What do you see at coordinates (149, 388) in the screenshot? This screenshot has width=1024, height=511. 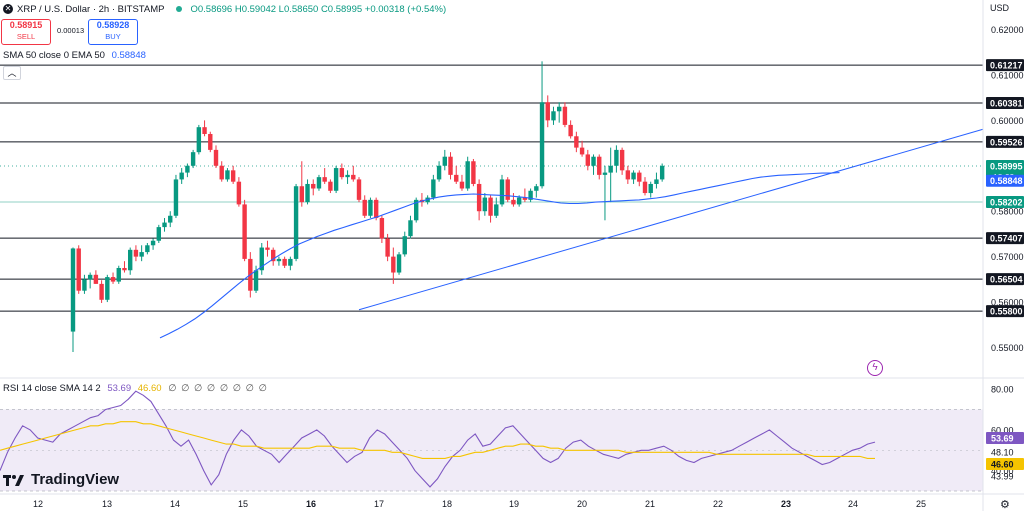 I see `rsi-legend-sma-value: 46.60` at bounding box center [149, 388].